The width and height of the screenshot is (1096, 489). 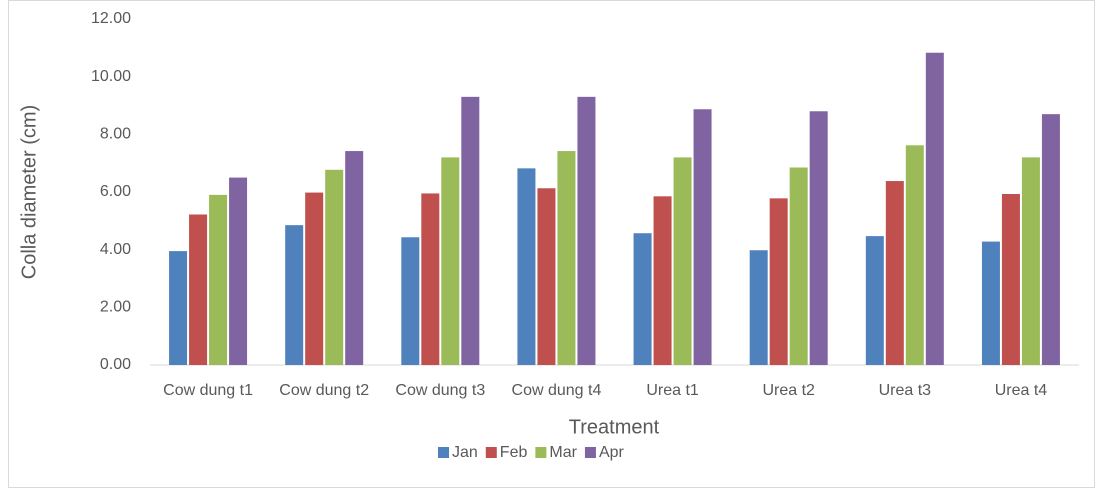 What do you see at coordinates (208, 390) in the screenshot?
I see `x-tick-label: Cow dung t1` at bounding box center [208, 390].